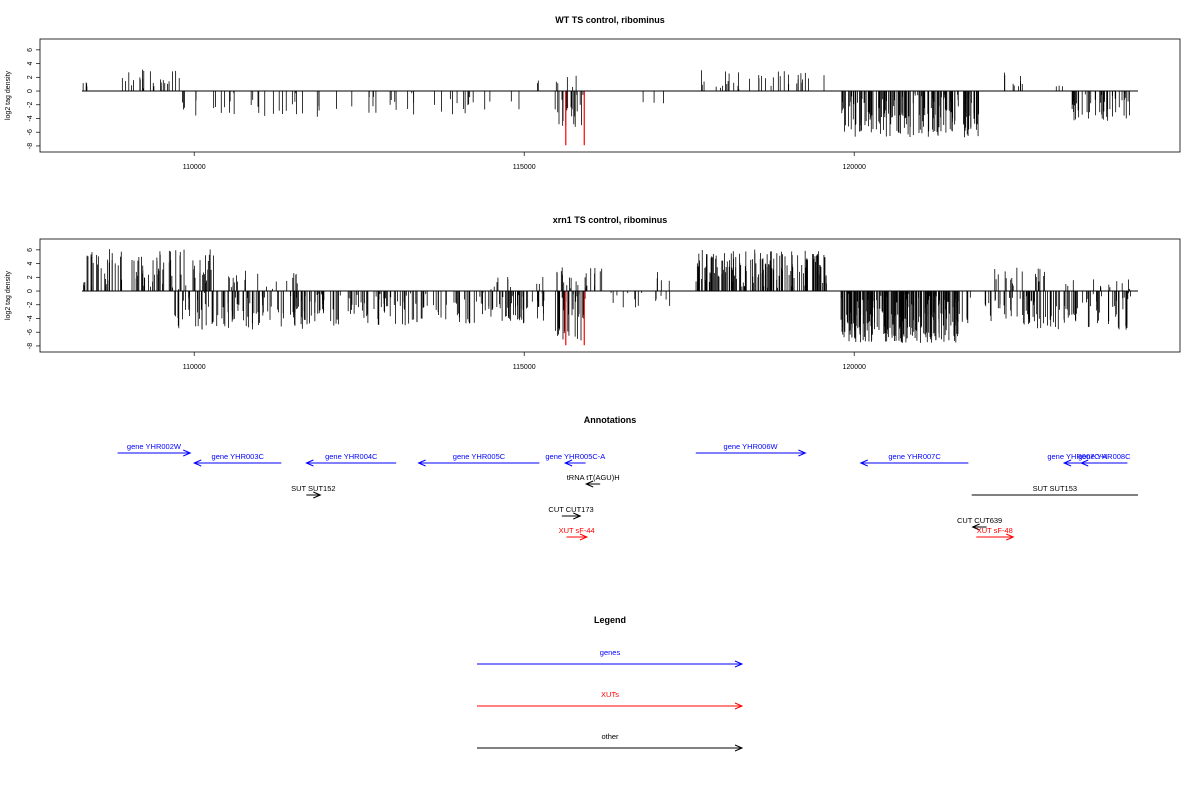  I want to click on legend-label: other, so click(610, 736).